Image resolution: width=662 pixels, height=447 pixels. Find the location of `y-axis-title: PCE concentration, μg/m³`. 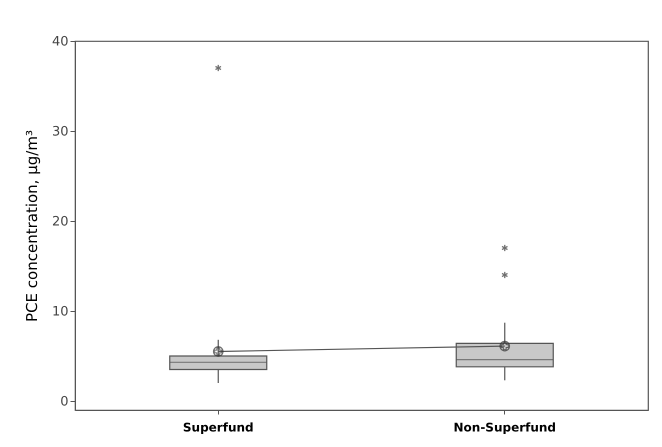

y-axis-title: PCE concentration, μg/m³ is located at coordinates (31, 226).